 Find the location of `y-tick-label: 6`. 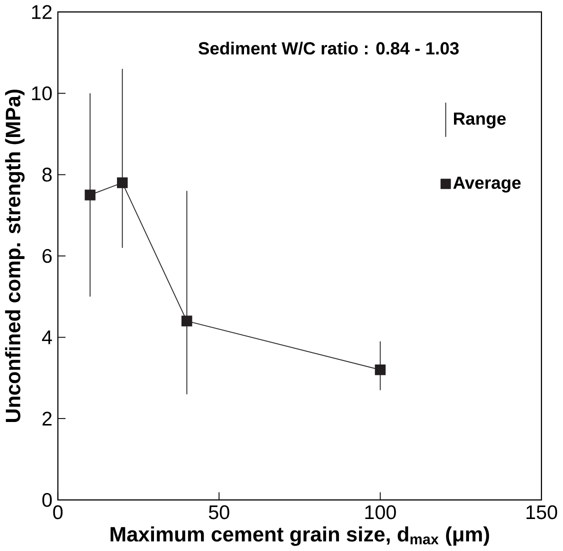

y-tick-label: 6 is located at coordinates (47, 256).